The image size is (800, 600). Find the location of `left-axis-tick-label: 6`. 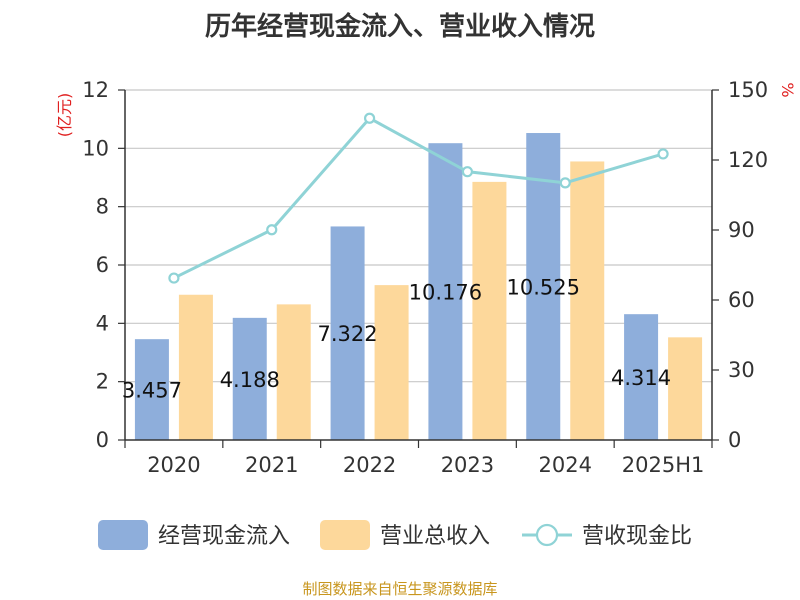

left-axis-tick-label: 6 is located at coordinates (102, 265).